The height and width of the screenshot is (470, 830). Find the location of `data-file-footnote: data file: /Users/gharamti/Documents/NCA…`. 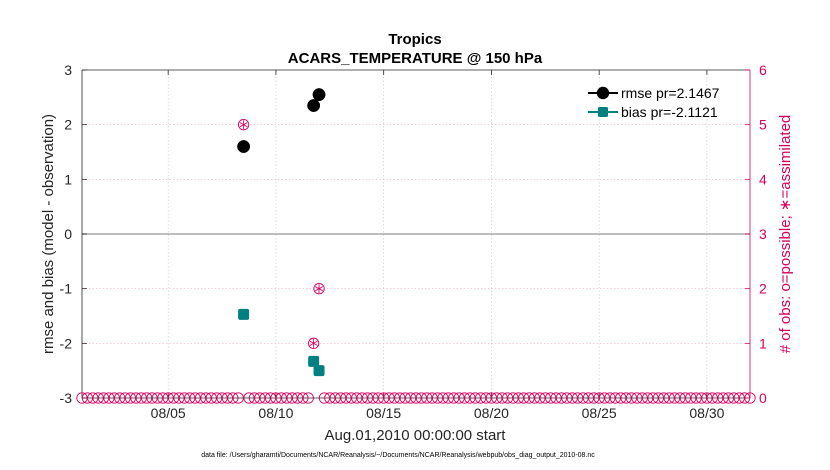

data-file-footnote: data file: /Users/gharamti/Documents/NCA… is located at coordinates (398, 455).